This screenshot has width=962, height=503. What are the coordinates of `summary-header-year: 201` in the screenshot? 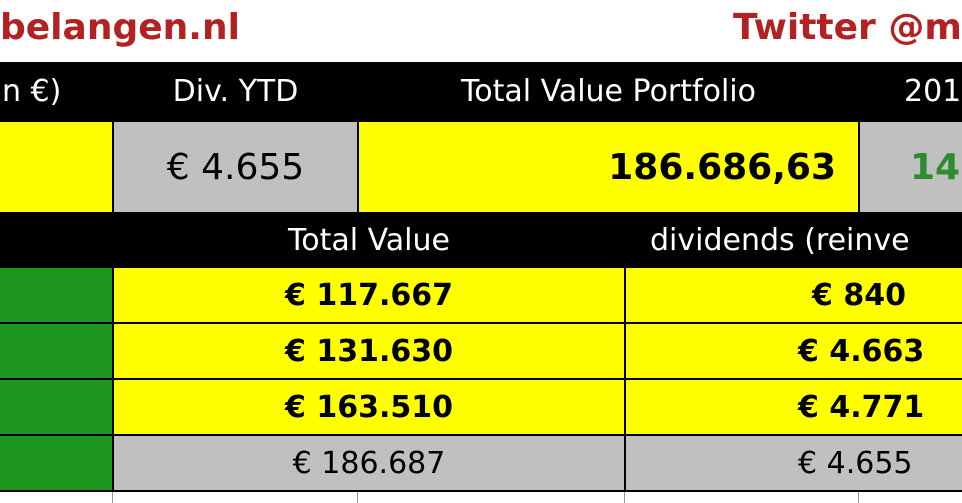 It's located at (911, 91).